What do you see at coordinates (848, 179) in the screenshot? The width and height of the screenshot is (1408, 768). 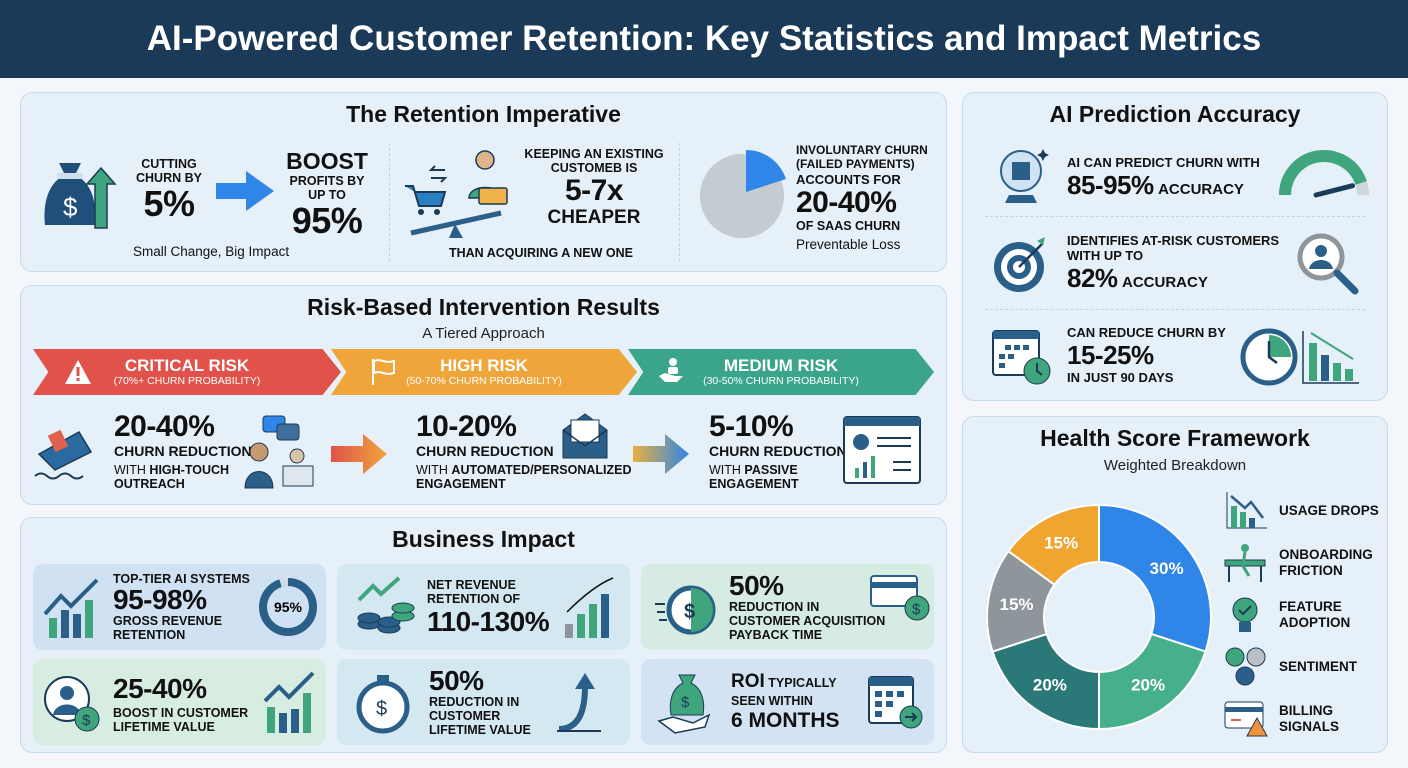 I see `involuntary-text: ACCOUNTS FOR` at bounding box center [848, 179].